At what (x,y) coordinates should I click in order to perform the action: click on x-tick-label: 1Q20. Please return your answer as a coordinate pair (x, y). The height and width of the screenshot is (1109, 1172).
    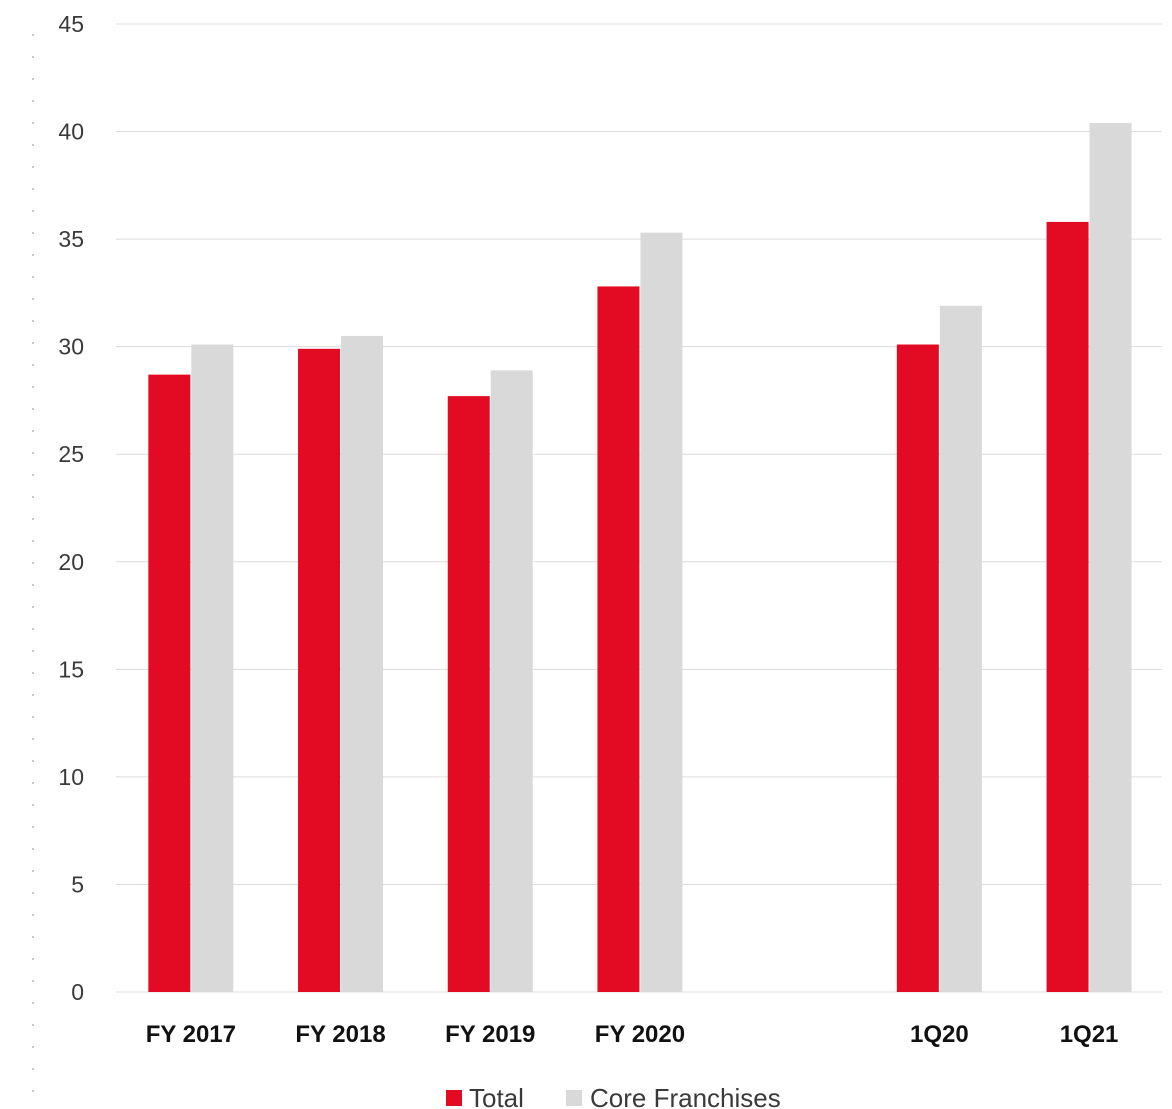
    Looking at the image, I should click on (939, 1034).